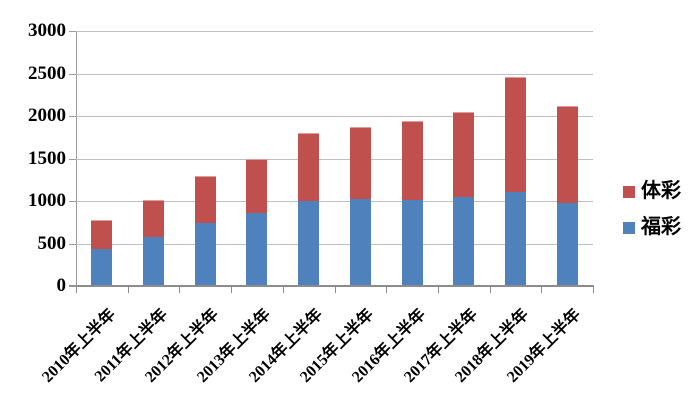  I want to click on y-axis-tick-label: 1000, so click(47, 200).